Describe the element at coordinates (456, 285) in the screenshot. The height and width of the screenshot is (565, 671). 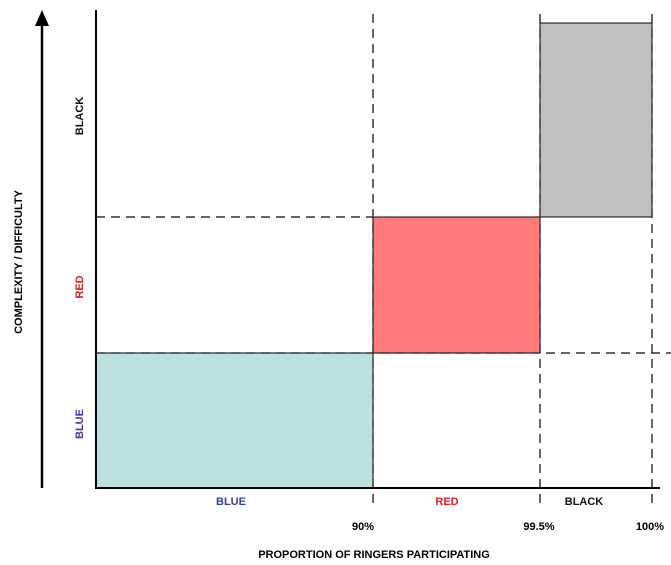
I see `red-block` at that location.